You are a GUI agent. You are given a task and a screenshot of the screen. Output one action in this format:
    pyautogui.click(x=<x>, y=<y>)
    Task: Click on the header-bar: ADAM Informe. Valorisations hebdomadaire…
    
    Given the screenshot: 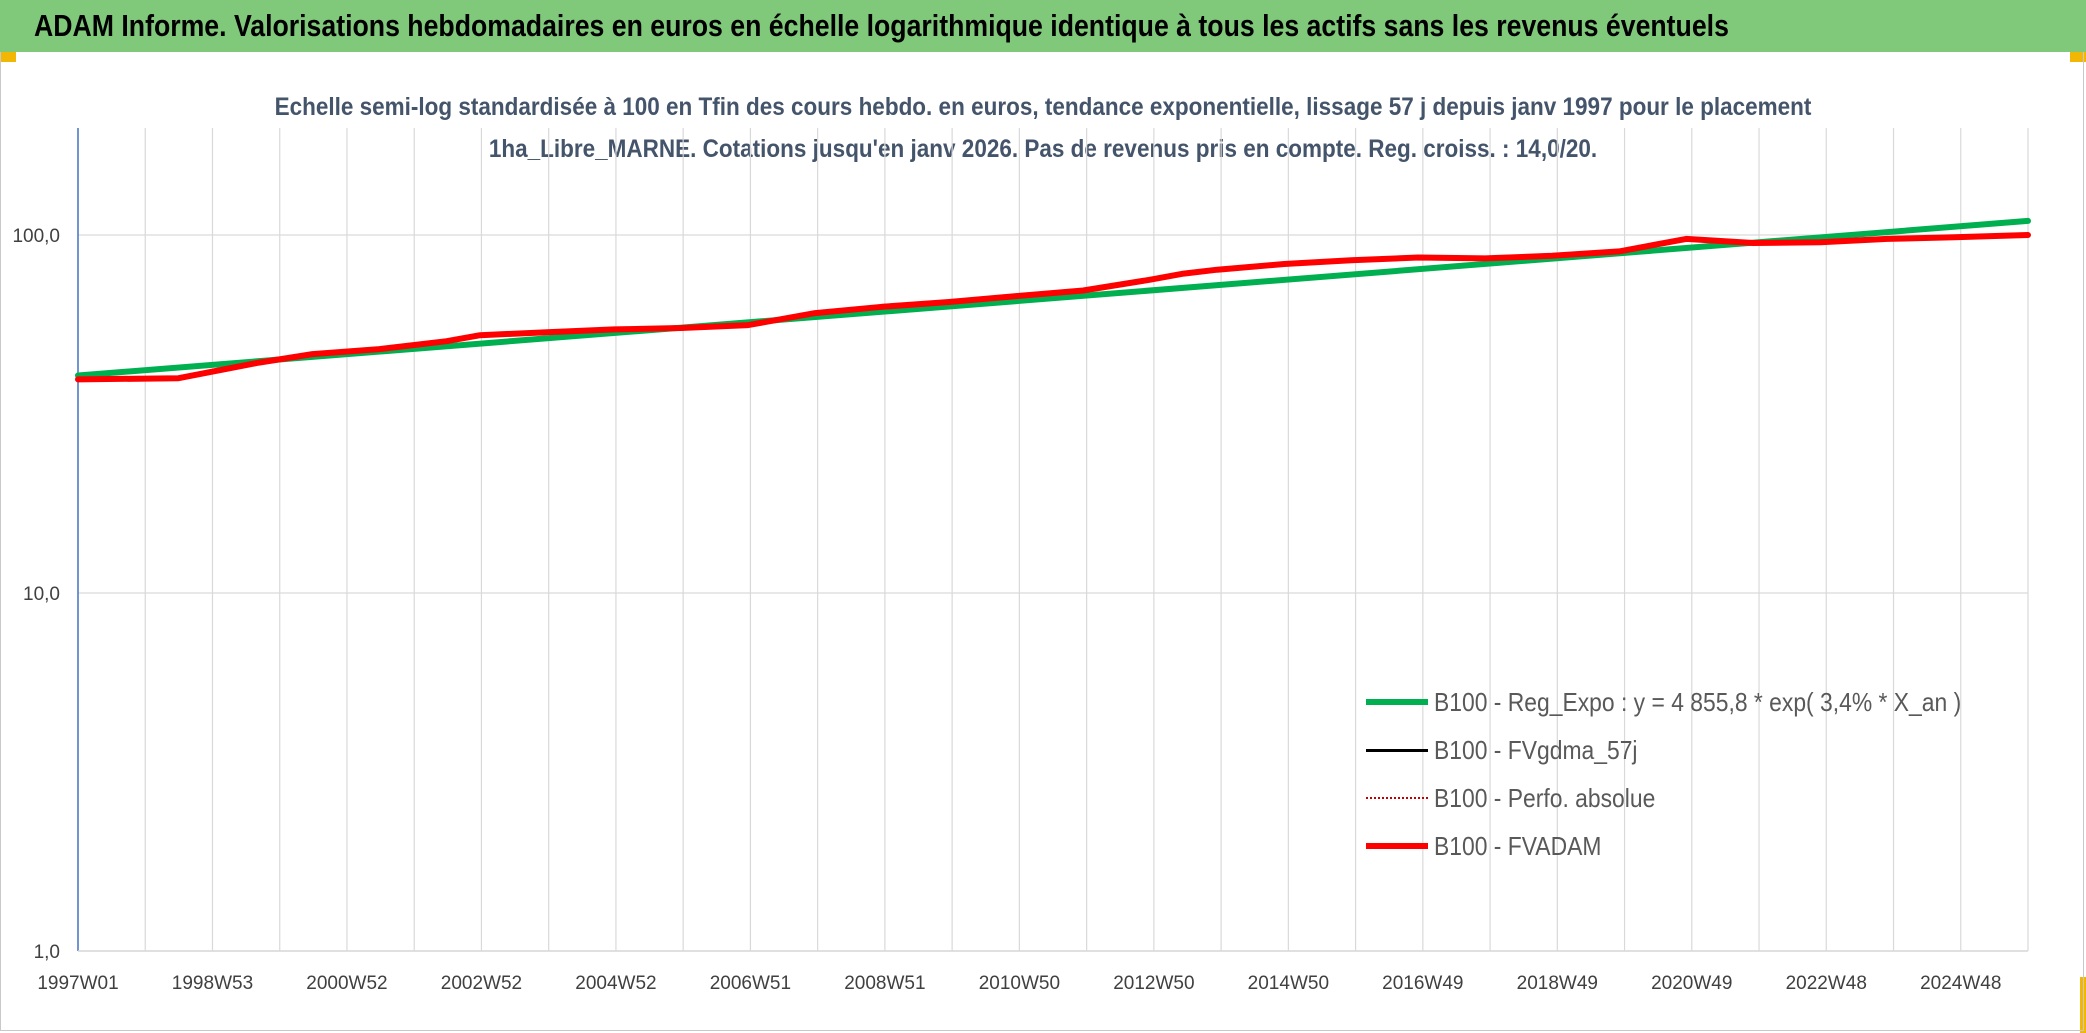 What is the action you would take?
    pyautogui.click(x=1043, y=26)
    